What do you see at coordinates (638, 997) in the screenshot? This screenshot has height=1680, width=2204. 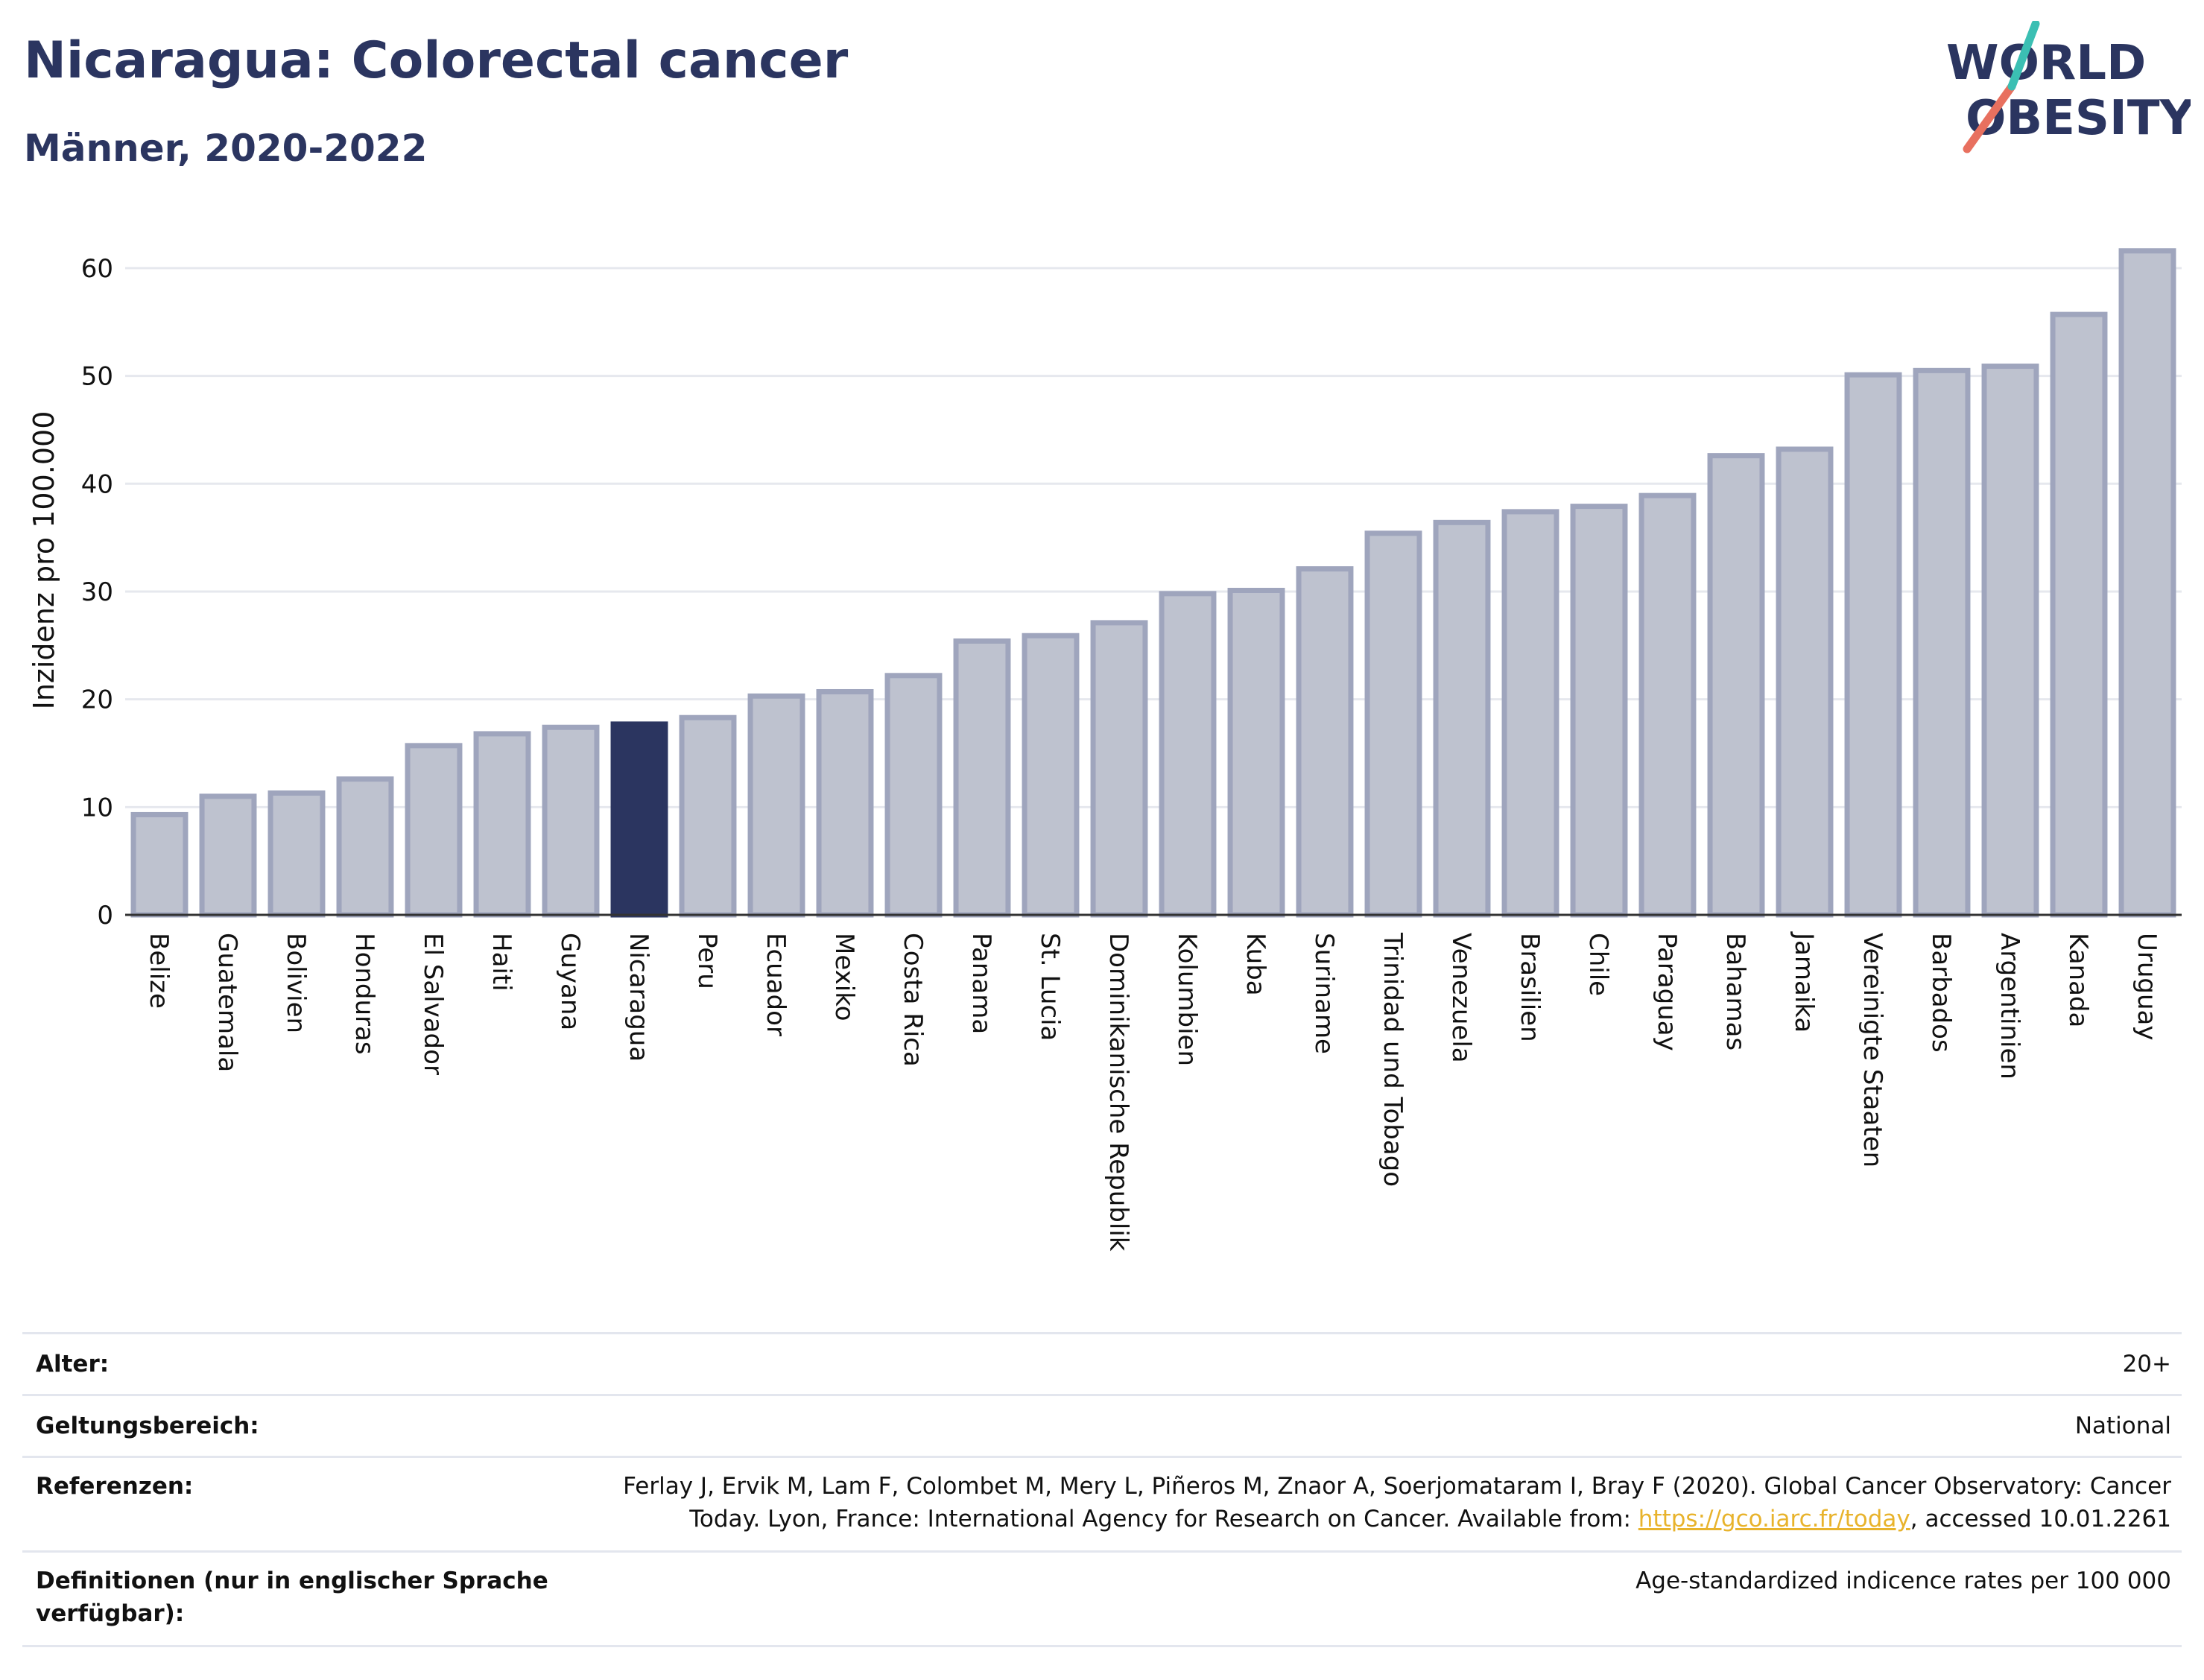 I see `x-tick-label: Nicaragua` at bounding box center [638, 997].